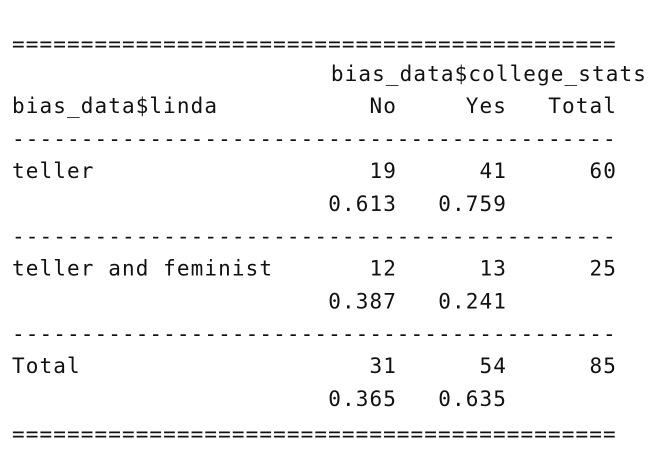 The height and width of the screenshot is (471, 660). I want to click on count: 60, so click(604, 171).